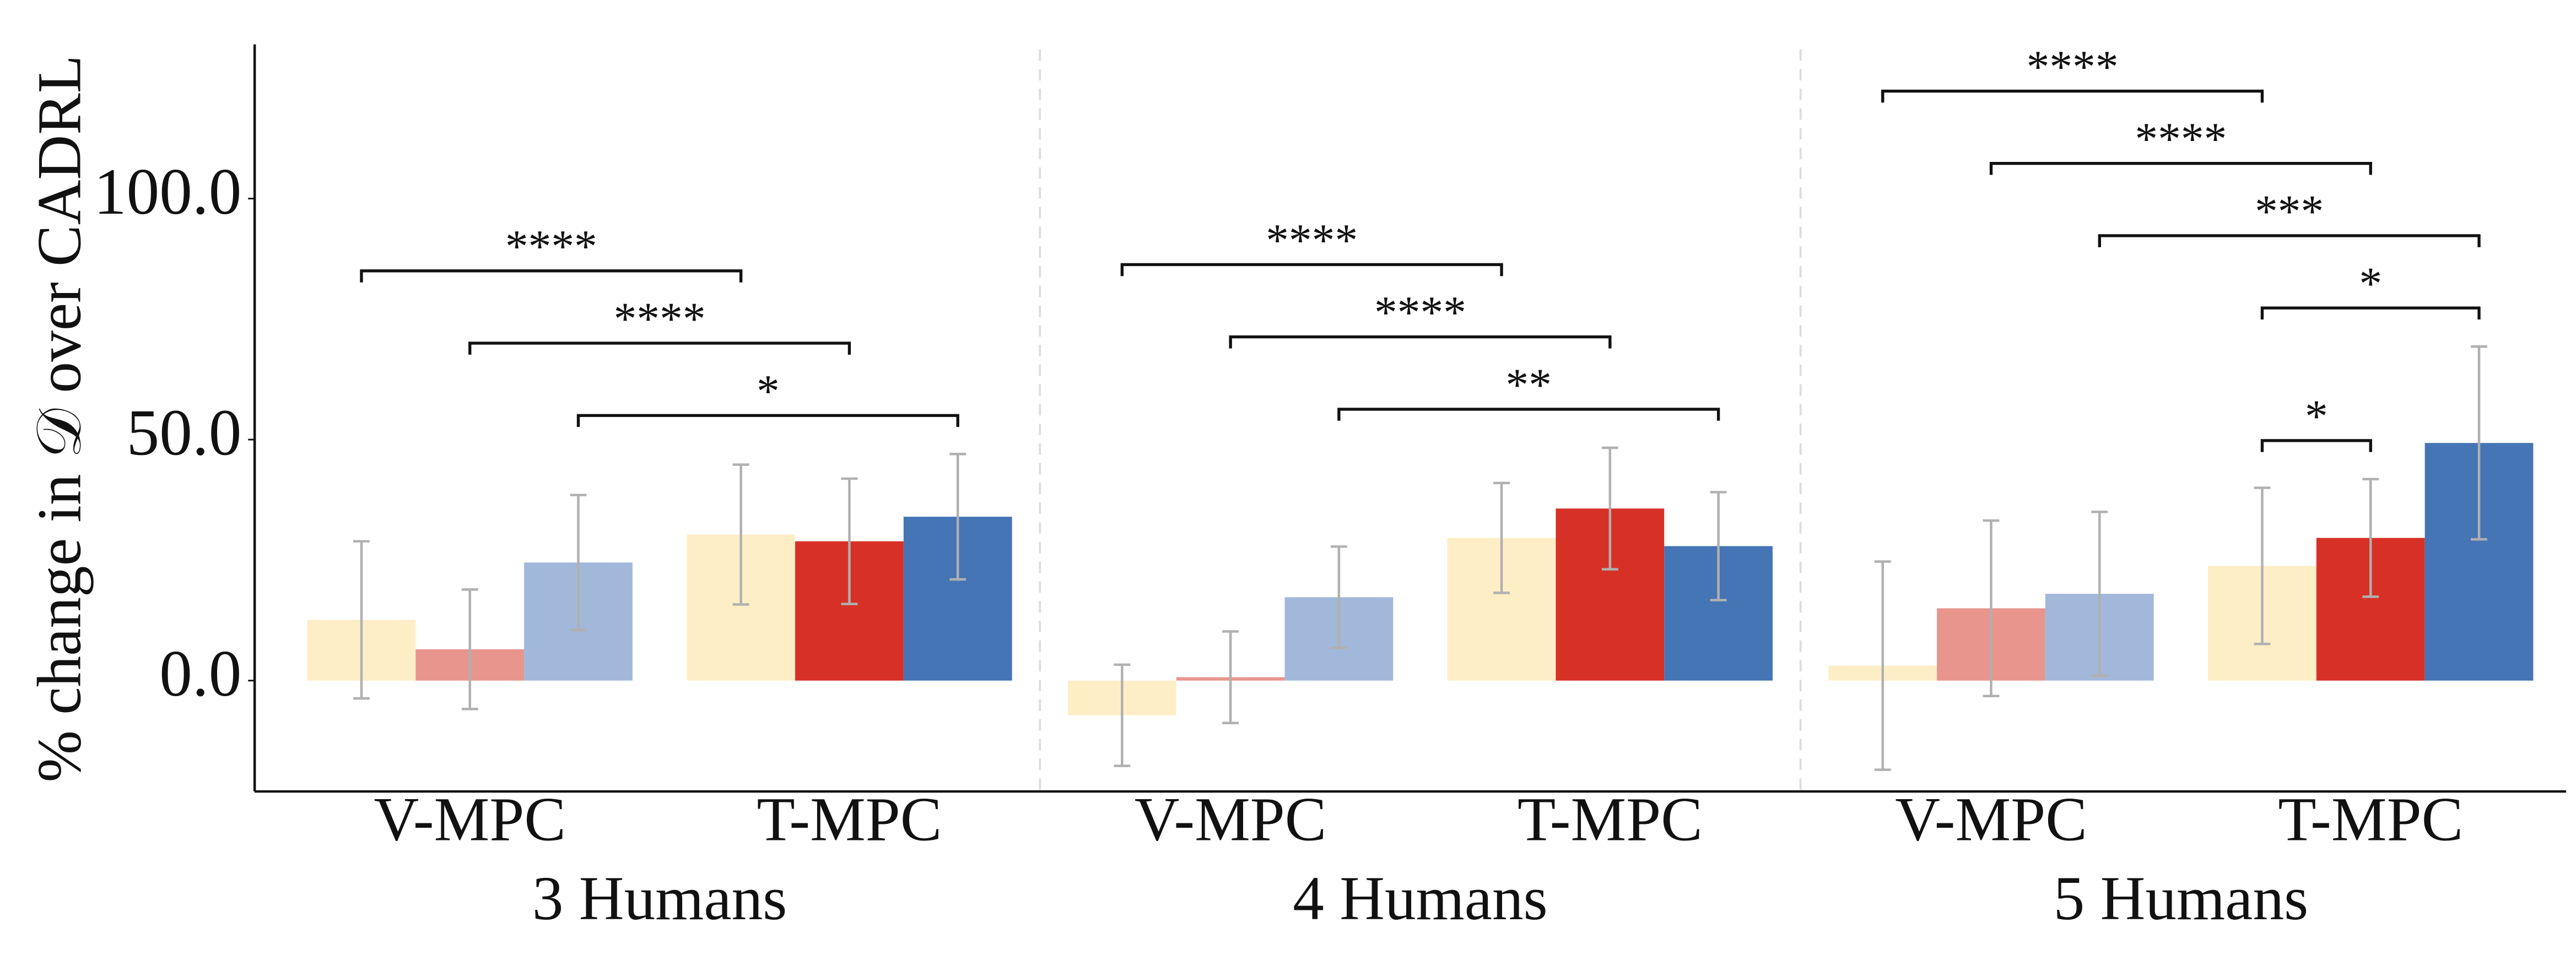 This screenshot has height=955, width=2576. I want to click on significance-label: ***, so click(2289, 211).